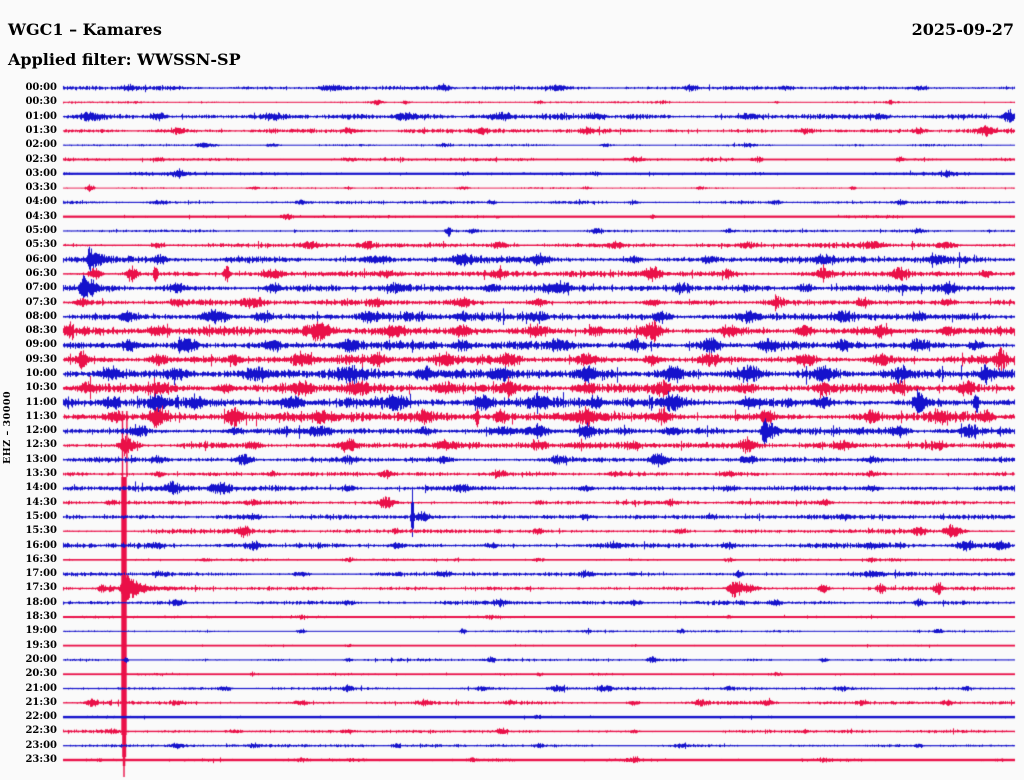  What do you see at coordinates (41, 702) in the screenshot?
I see `time-label: 21:30` at bounding box center [41, 702].